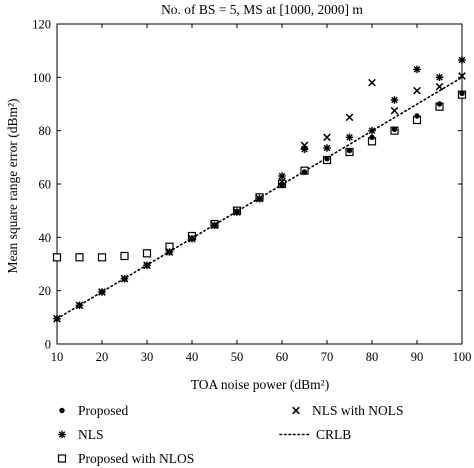 The image size is (474, 468). What do you see at coordinates (327, 357) in the screenshot?
I see `x-tick-label: 70` at bounding box center [327, 357].